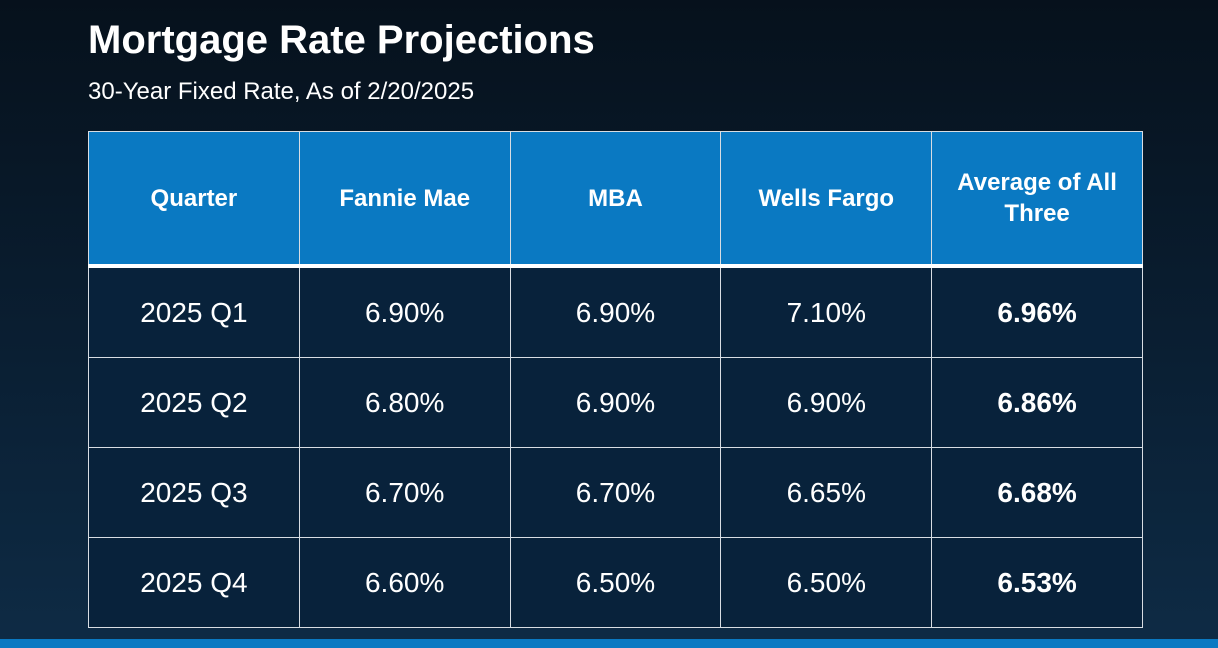  Describe the element at coordinates (404, 311) in the screenshot. I see `cell-fannie-mae: 6.90%` at that location.